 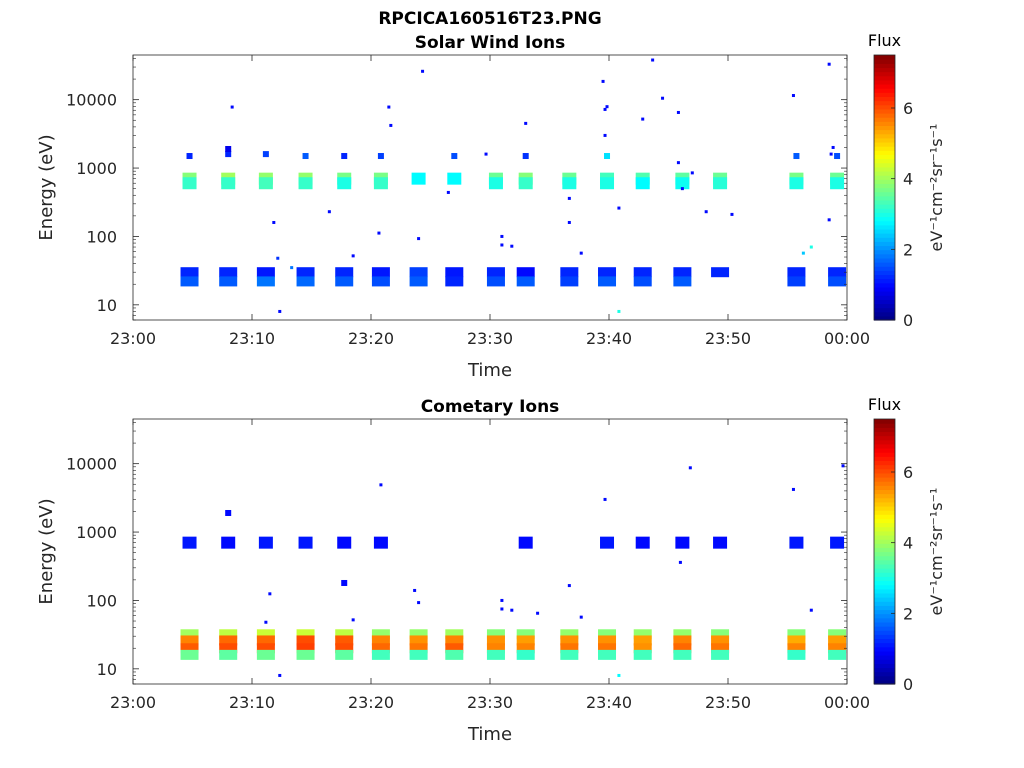 I want to click on colorbar-label: eV⁻¹cm⁻²sr⁻¹s⁻¹, so click(x=936, y=552).